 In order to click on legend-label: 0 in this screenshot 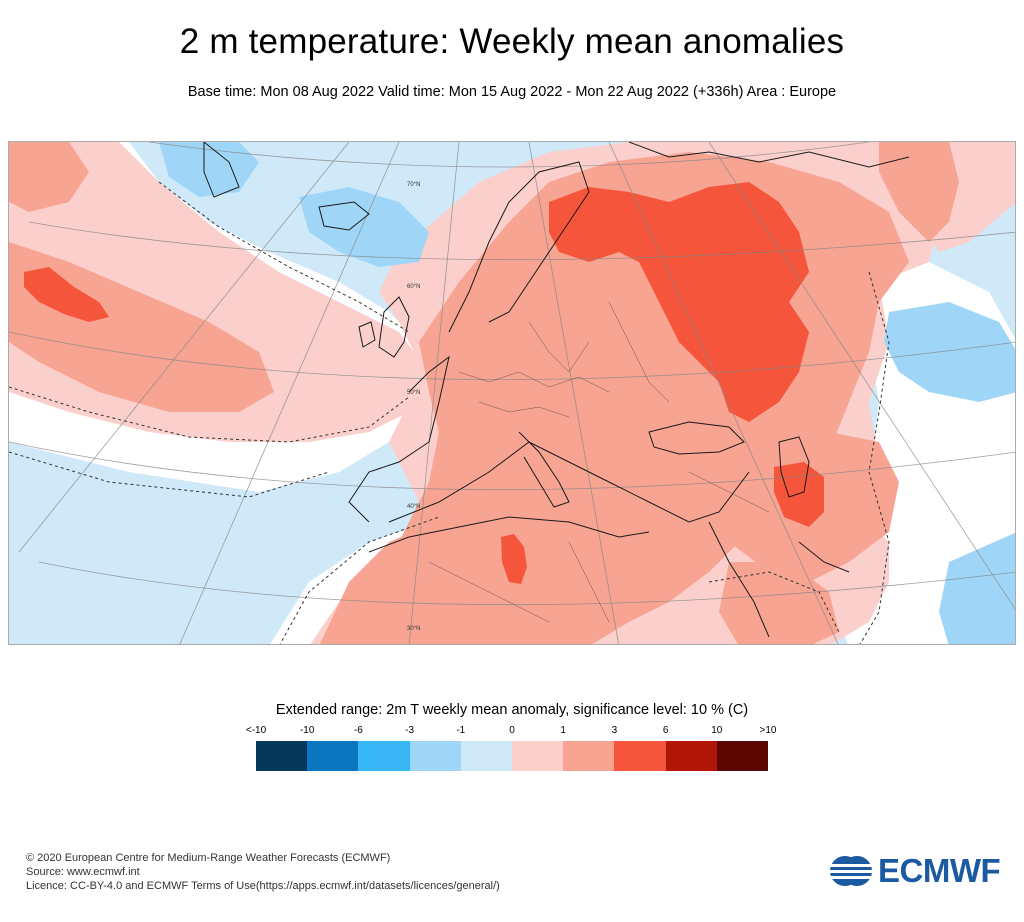, I will do `click(512, 730)`.